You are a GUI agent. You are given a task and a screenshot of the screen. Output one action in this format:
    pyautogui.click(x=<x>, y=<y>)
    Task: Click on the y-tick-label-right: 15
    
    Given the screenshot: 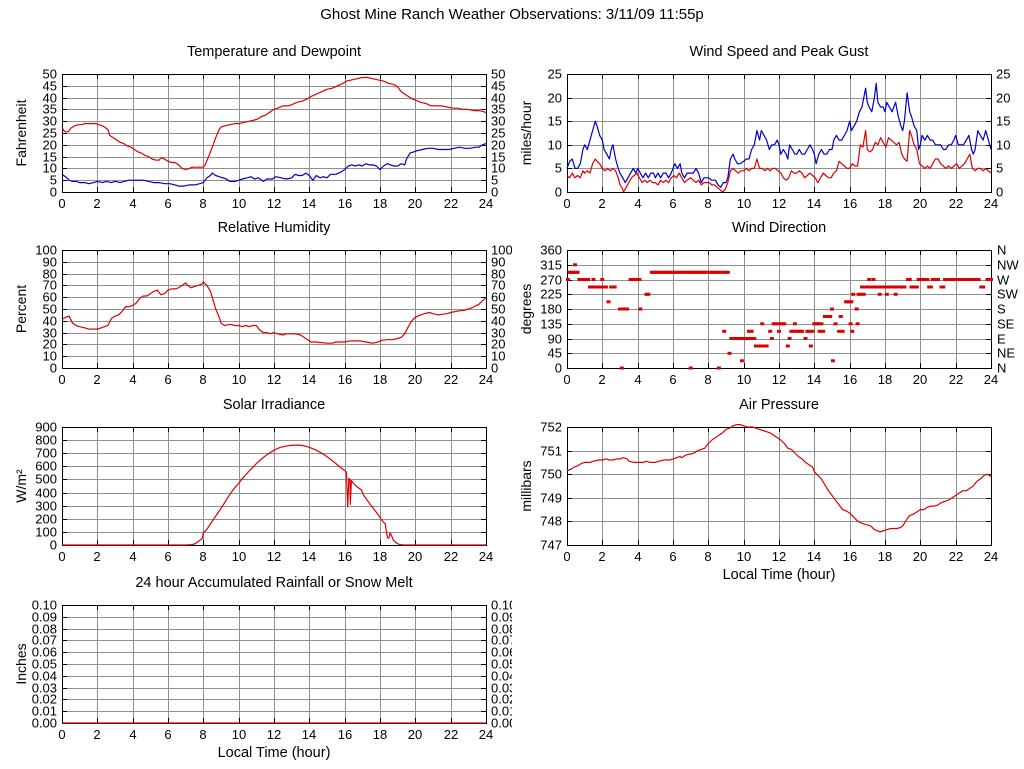 What is the action you would take?
    pyautogui.click(x=1003, y=121)
    